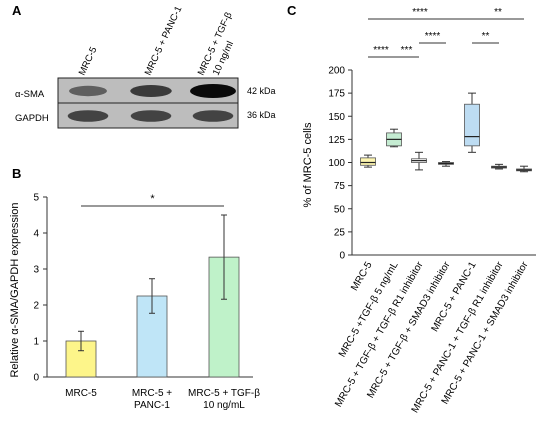  What do you see at coordinates (336, 140) in the screenshot?
I see `c-y-tick-label: 125` at bounding box center [336, 140].